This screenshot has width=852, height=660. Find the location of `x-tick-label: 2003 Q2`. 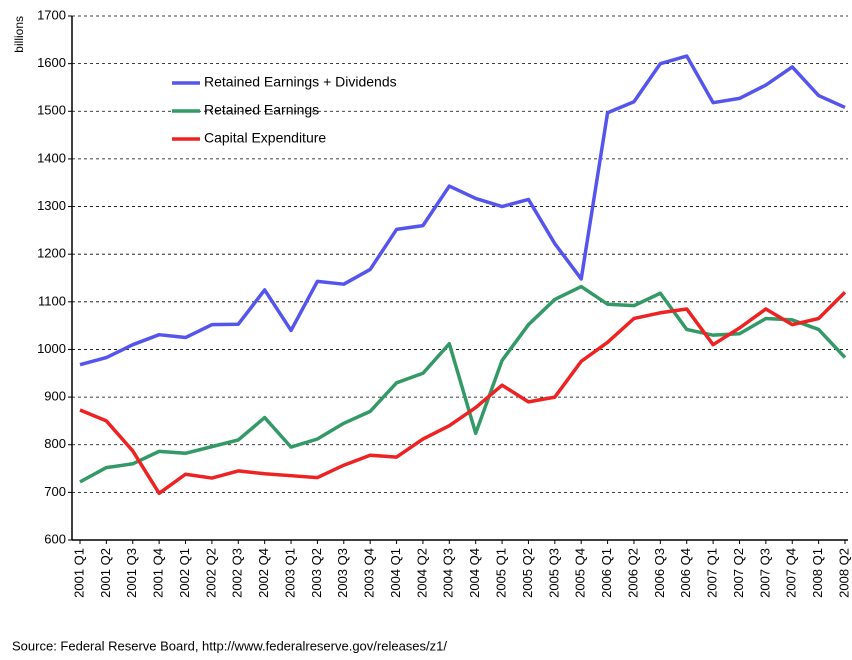

x-tick-label: 2003 Q2 is located at coordinates (316, 573).